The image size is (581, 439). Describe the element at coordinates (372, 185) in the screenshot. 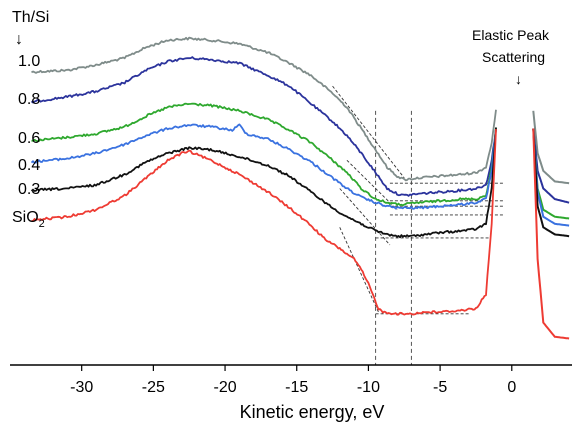

I see `slope-line-0.6` at that location.